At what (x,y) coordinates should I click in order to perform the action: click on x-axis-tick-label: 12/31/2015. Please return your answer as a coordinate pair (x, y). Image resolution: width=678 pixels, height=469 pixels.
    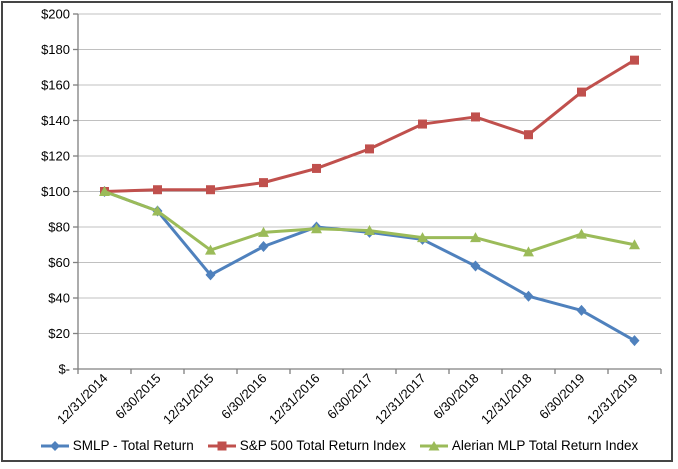
    Looking at the image, I should click on (188, 399).